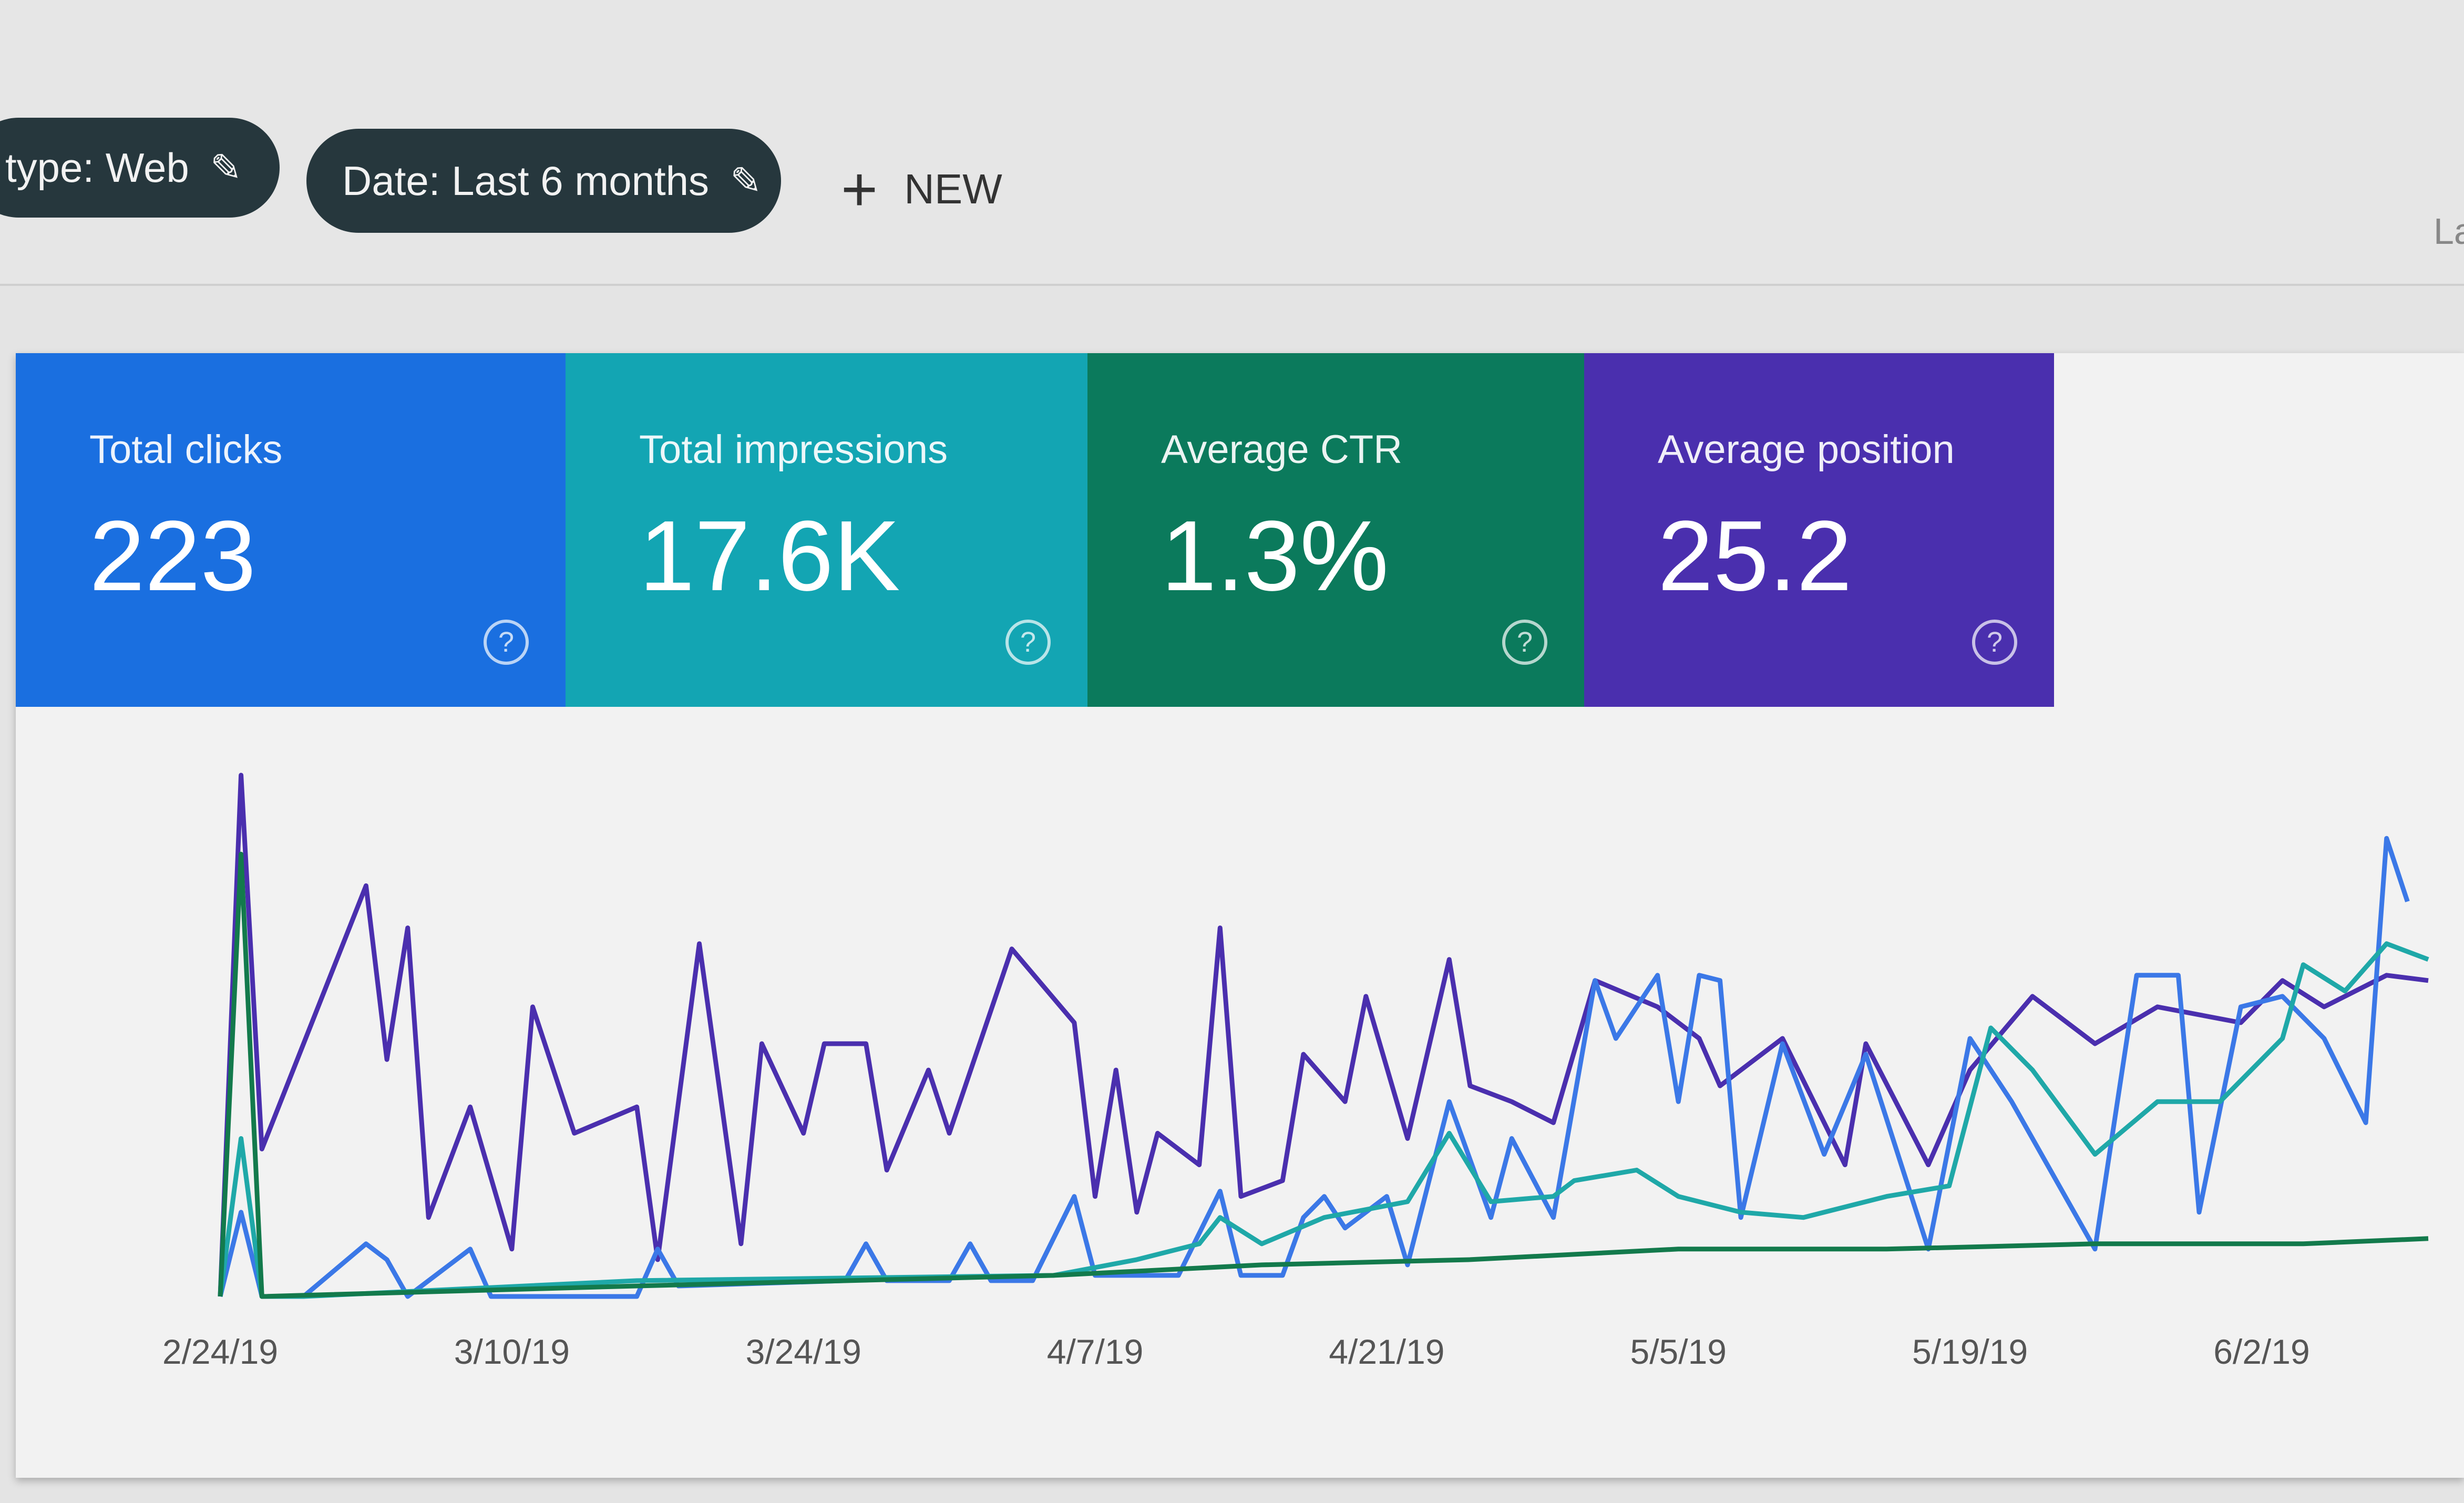 The image size is (2464, 1503). Describe the element at coordinates (1282, 450) in the screenshot. I see `card-label: Average CTR` at that location.